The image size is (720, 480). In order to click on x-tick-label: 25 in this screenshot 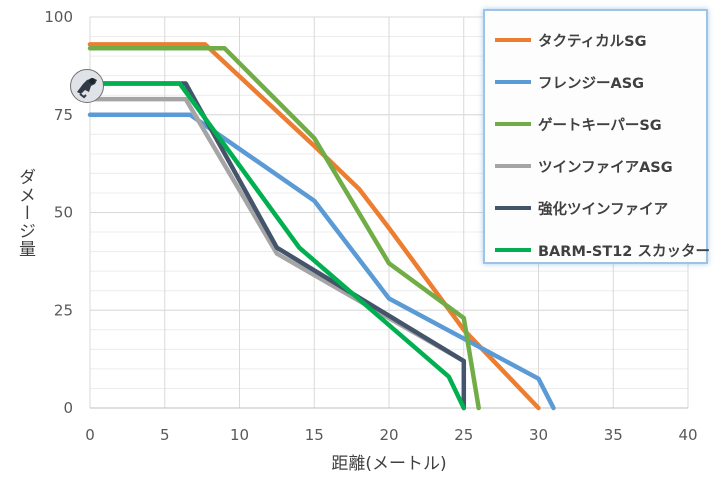, I will do `click(463, 435)`.